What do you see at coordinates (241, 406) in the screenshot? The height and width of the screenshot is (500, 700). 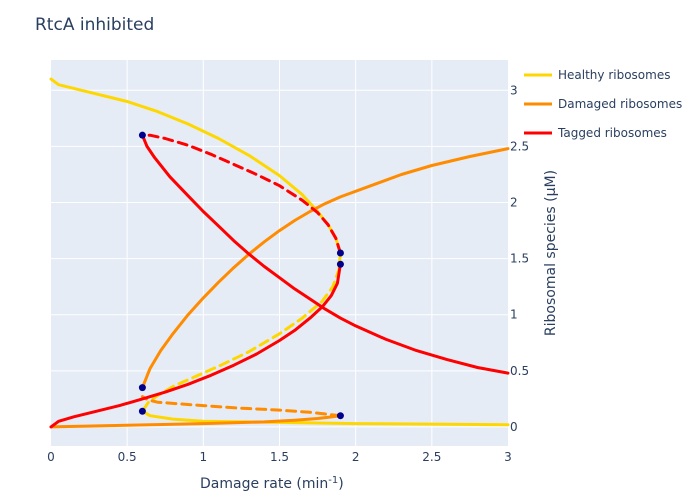 I see `damaged-ribosomes-dashed-branch` at bounding box center [241, 406].